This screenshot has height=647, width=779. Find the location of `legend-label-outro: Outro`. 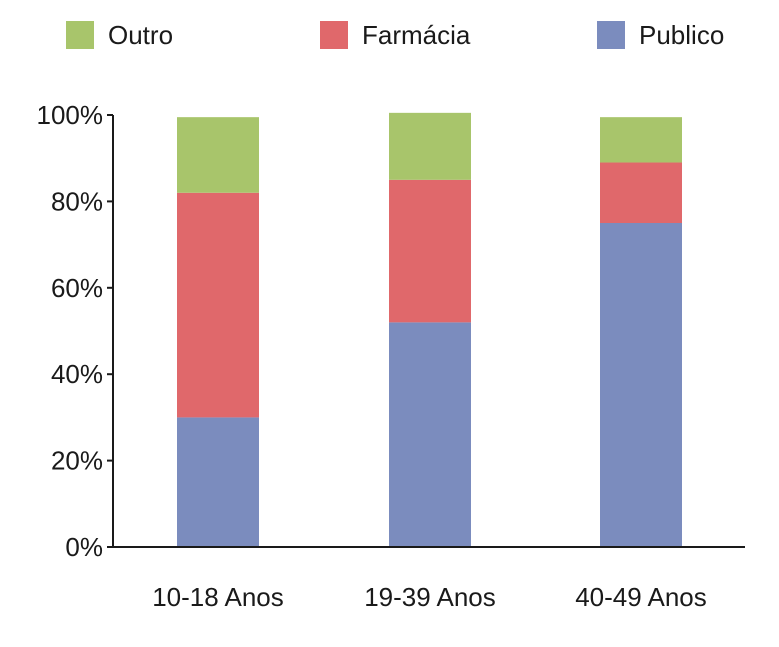

legend-label-outro: Outro is located at coordinates (140, 35).